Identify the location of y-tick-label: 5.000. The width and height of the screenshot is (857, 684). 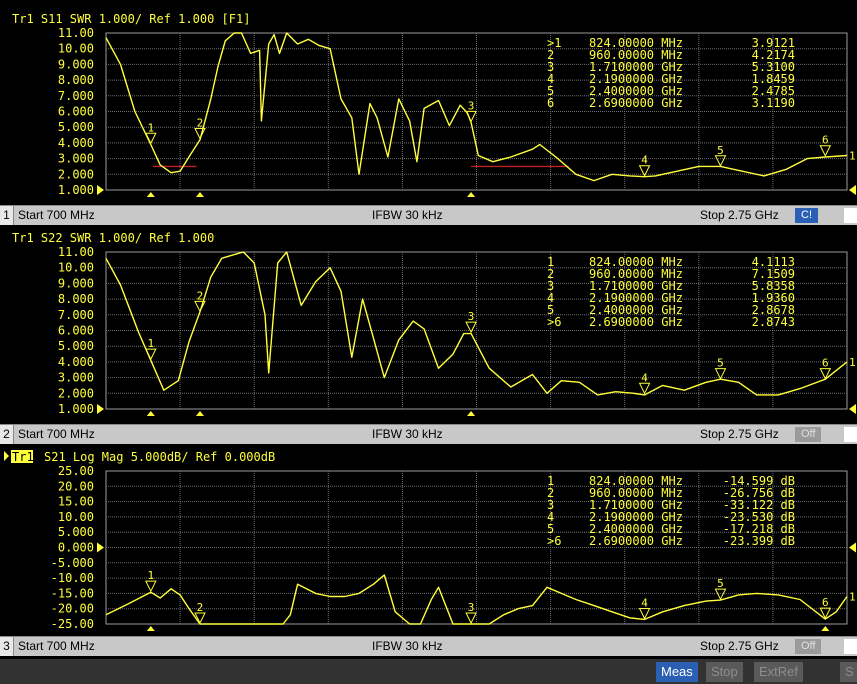
(76, 532).